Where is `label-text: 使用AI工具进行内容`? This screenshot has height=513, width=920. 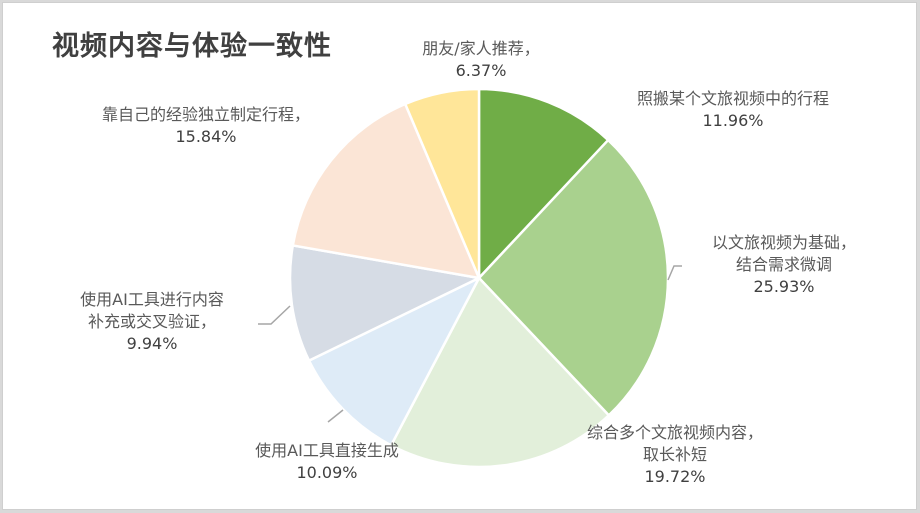 label-text: 使用AI工具进行内容 is located at coordinates (152, 299).